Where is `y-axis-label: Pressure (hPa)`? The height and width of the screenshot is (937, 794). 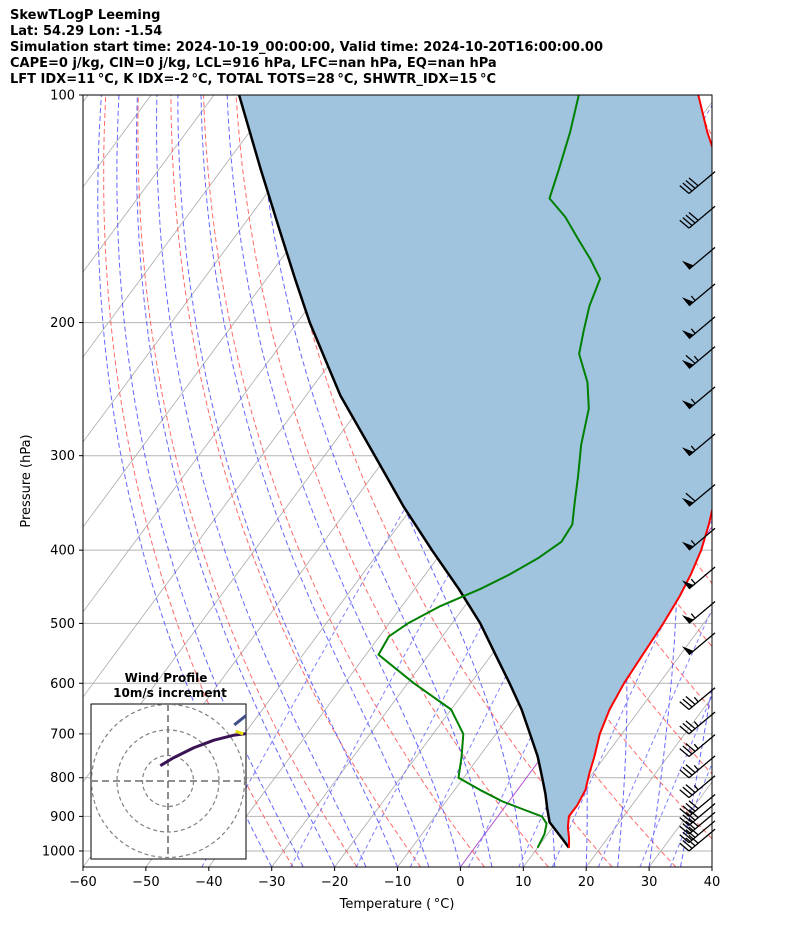
y-axis-label: Pressure (hPa) is located at coordinates (26, 480).